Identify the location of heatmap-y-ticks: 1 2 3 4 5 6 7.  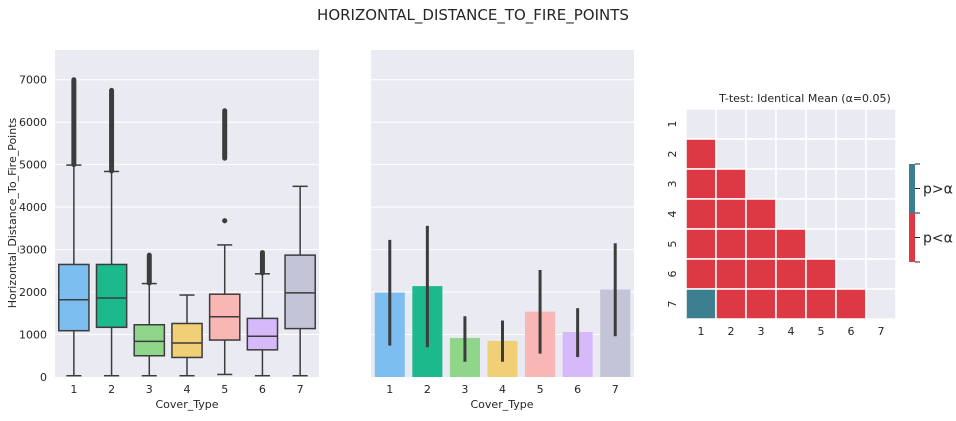
(672, 214).